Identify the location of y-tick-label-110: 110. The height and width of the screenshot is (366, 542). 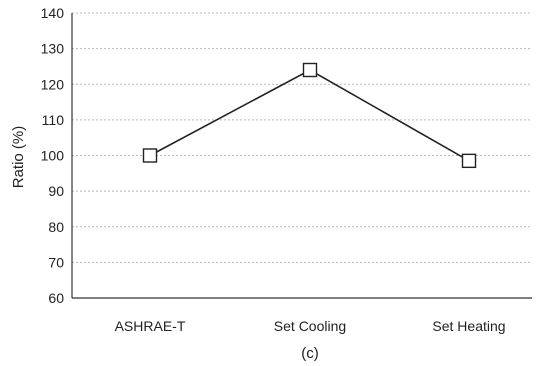
(53, 120).